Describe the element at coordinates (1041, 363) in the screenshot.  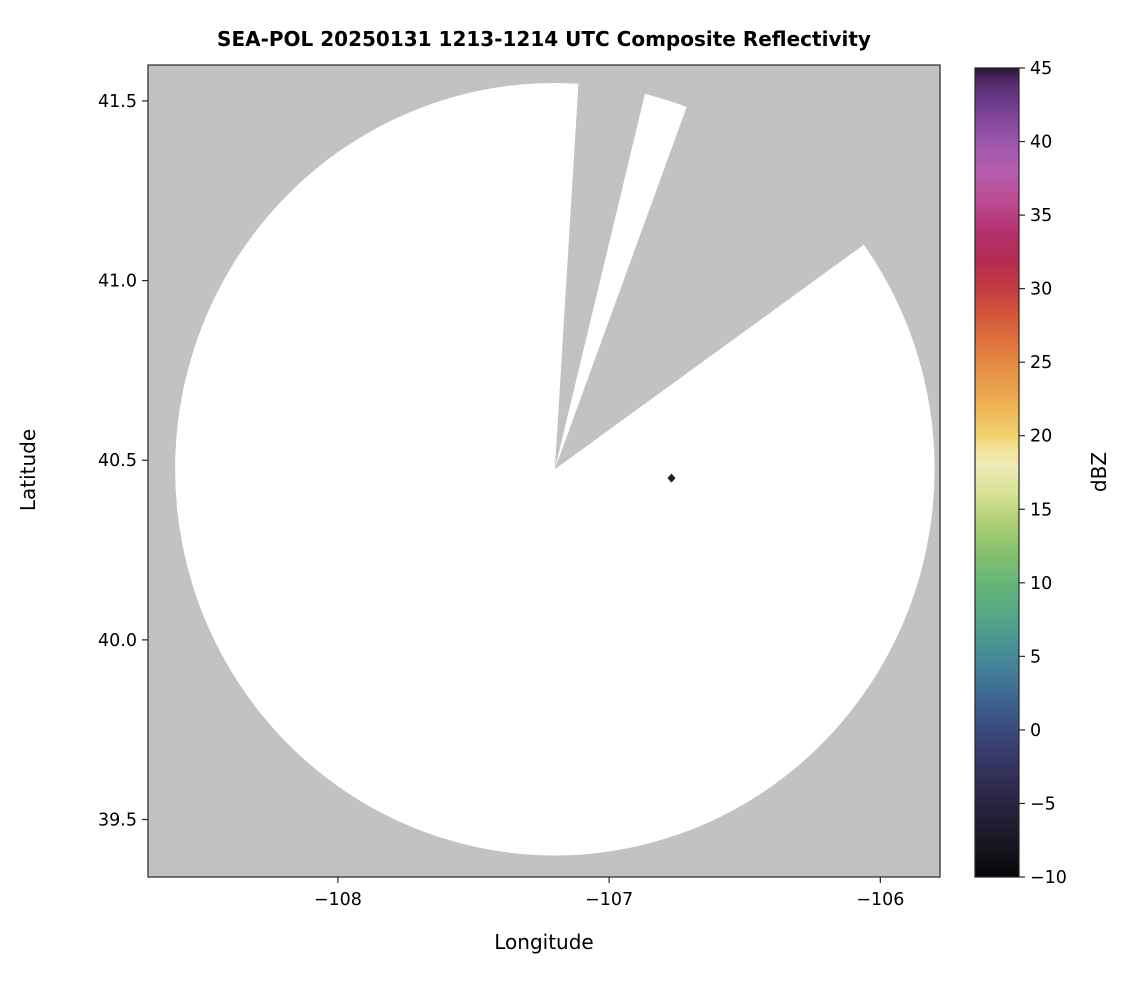
I see `colorbar-tick-label: 25` at that location.